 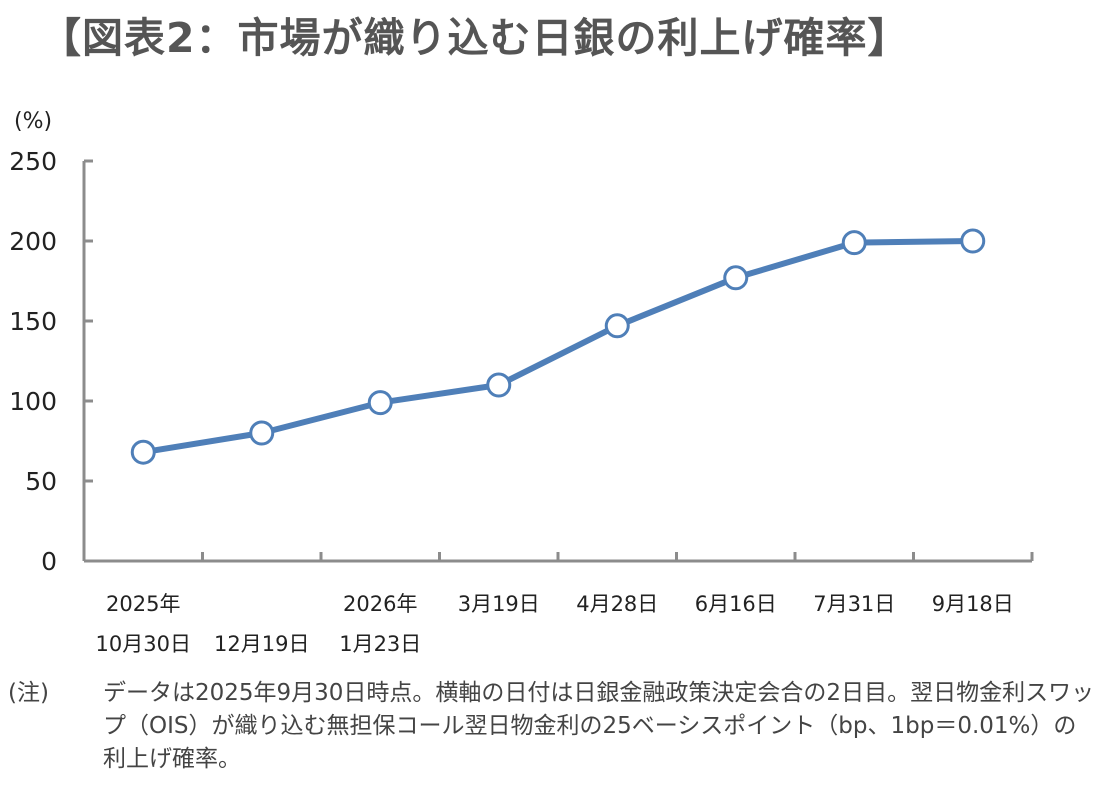 What do you see at coordinates (475, 38) in the screenshot?
I see `chart-title: 【図表2：市場が織り込む日銀の利上げ確率】` at bounding box center [475, 38].